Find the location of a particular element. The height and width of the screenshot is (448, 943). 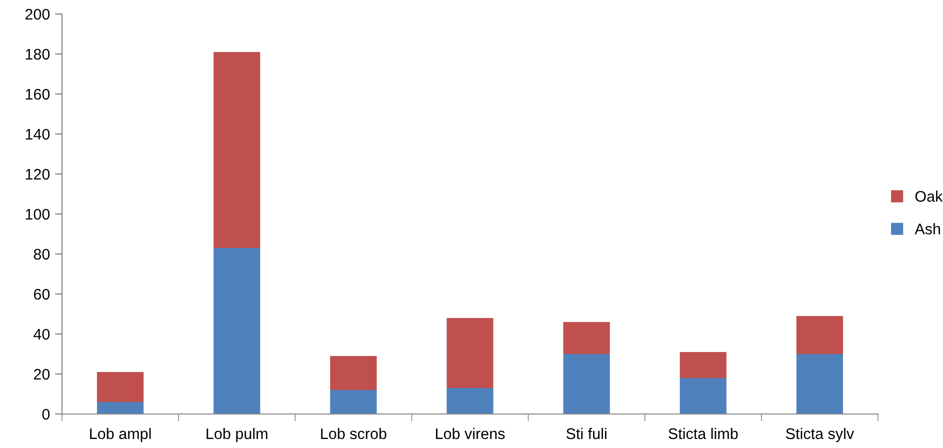

x-tick-label: Lob ampl is located at coordinates (120, 435).